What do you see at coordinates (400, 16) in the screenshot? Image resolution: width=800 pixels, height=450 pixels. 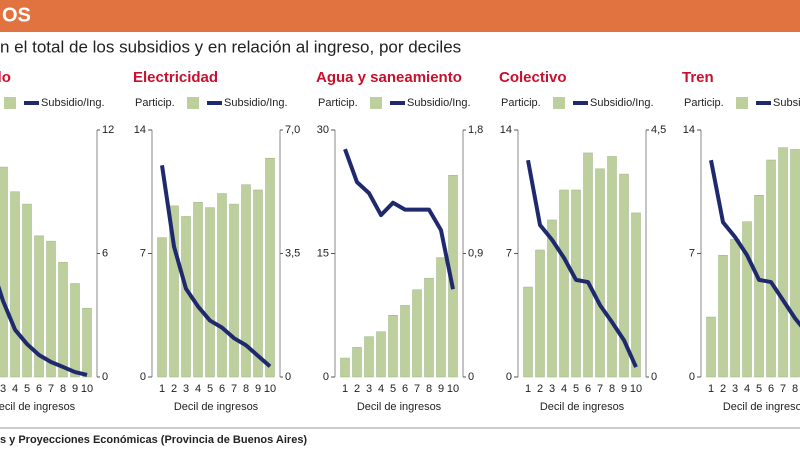 I see `header-band` at bounding box center [400, 16].